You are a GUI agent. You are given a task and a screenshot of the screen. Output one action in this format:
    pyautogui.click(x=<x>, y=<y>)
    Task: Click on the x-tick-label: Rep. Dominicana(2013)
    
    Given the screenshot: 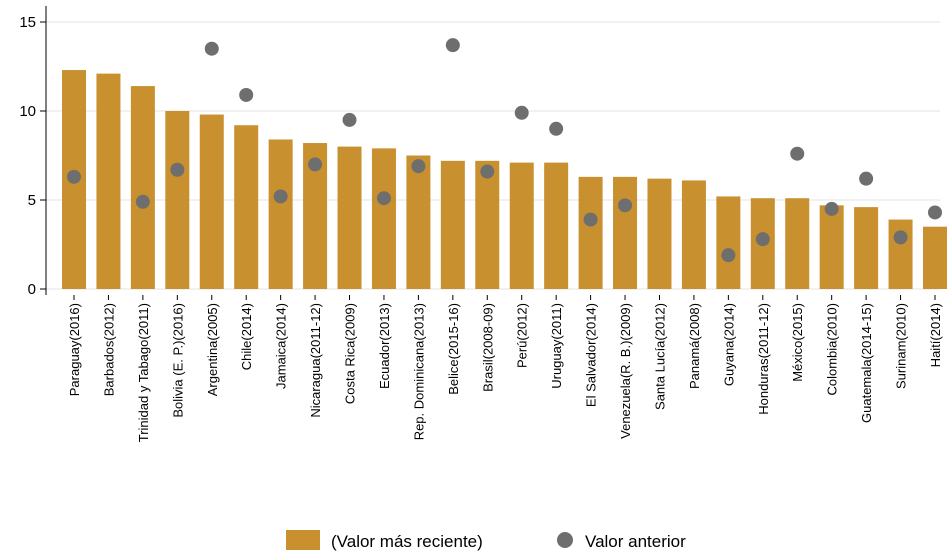 What is the action you would take?
    pyautogui.click(x=418, y=371)
    